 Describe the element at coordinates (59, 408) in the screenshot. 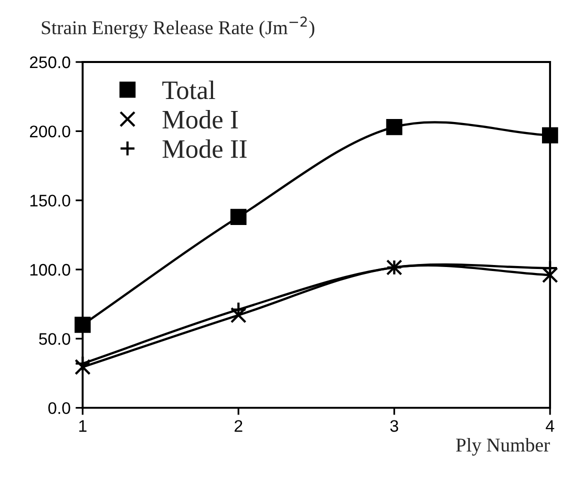

I see `y-tick-label: 0.0` at that location.